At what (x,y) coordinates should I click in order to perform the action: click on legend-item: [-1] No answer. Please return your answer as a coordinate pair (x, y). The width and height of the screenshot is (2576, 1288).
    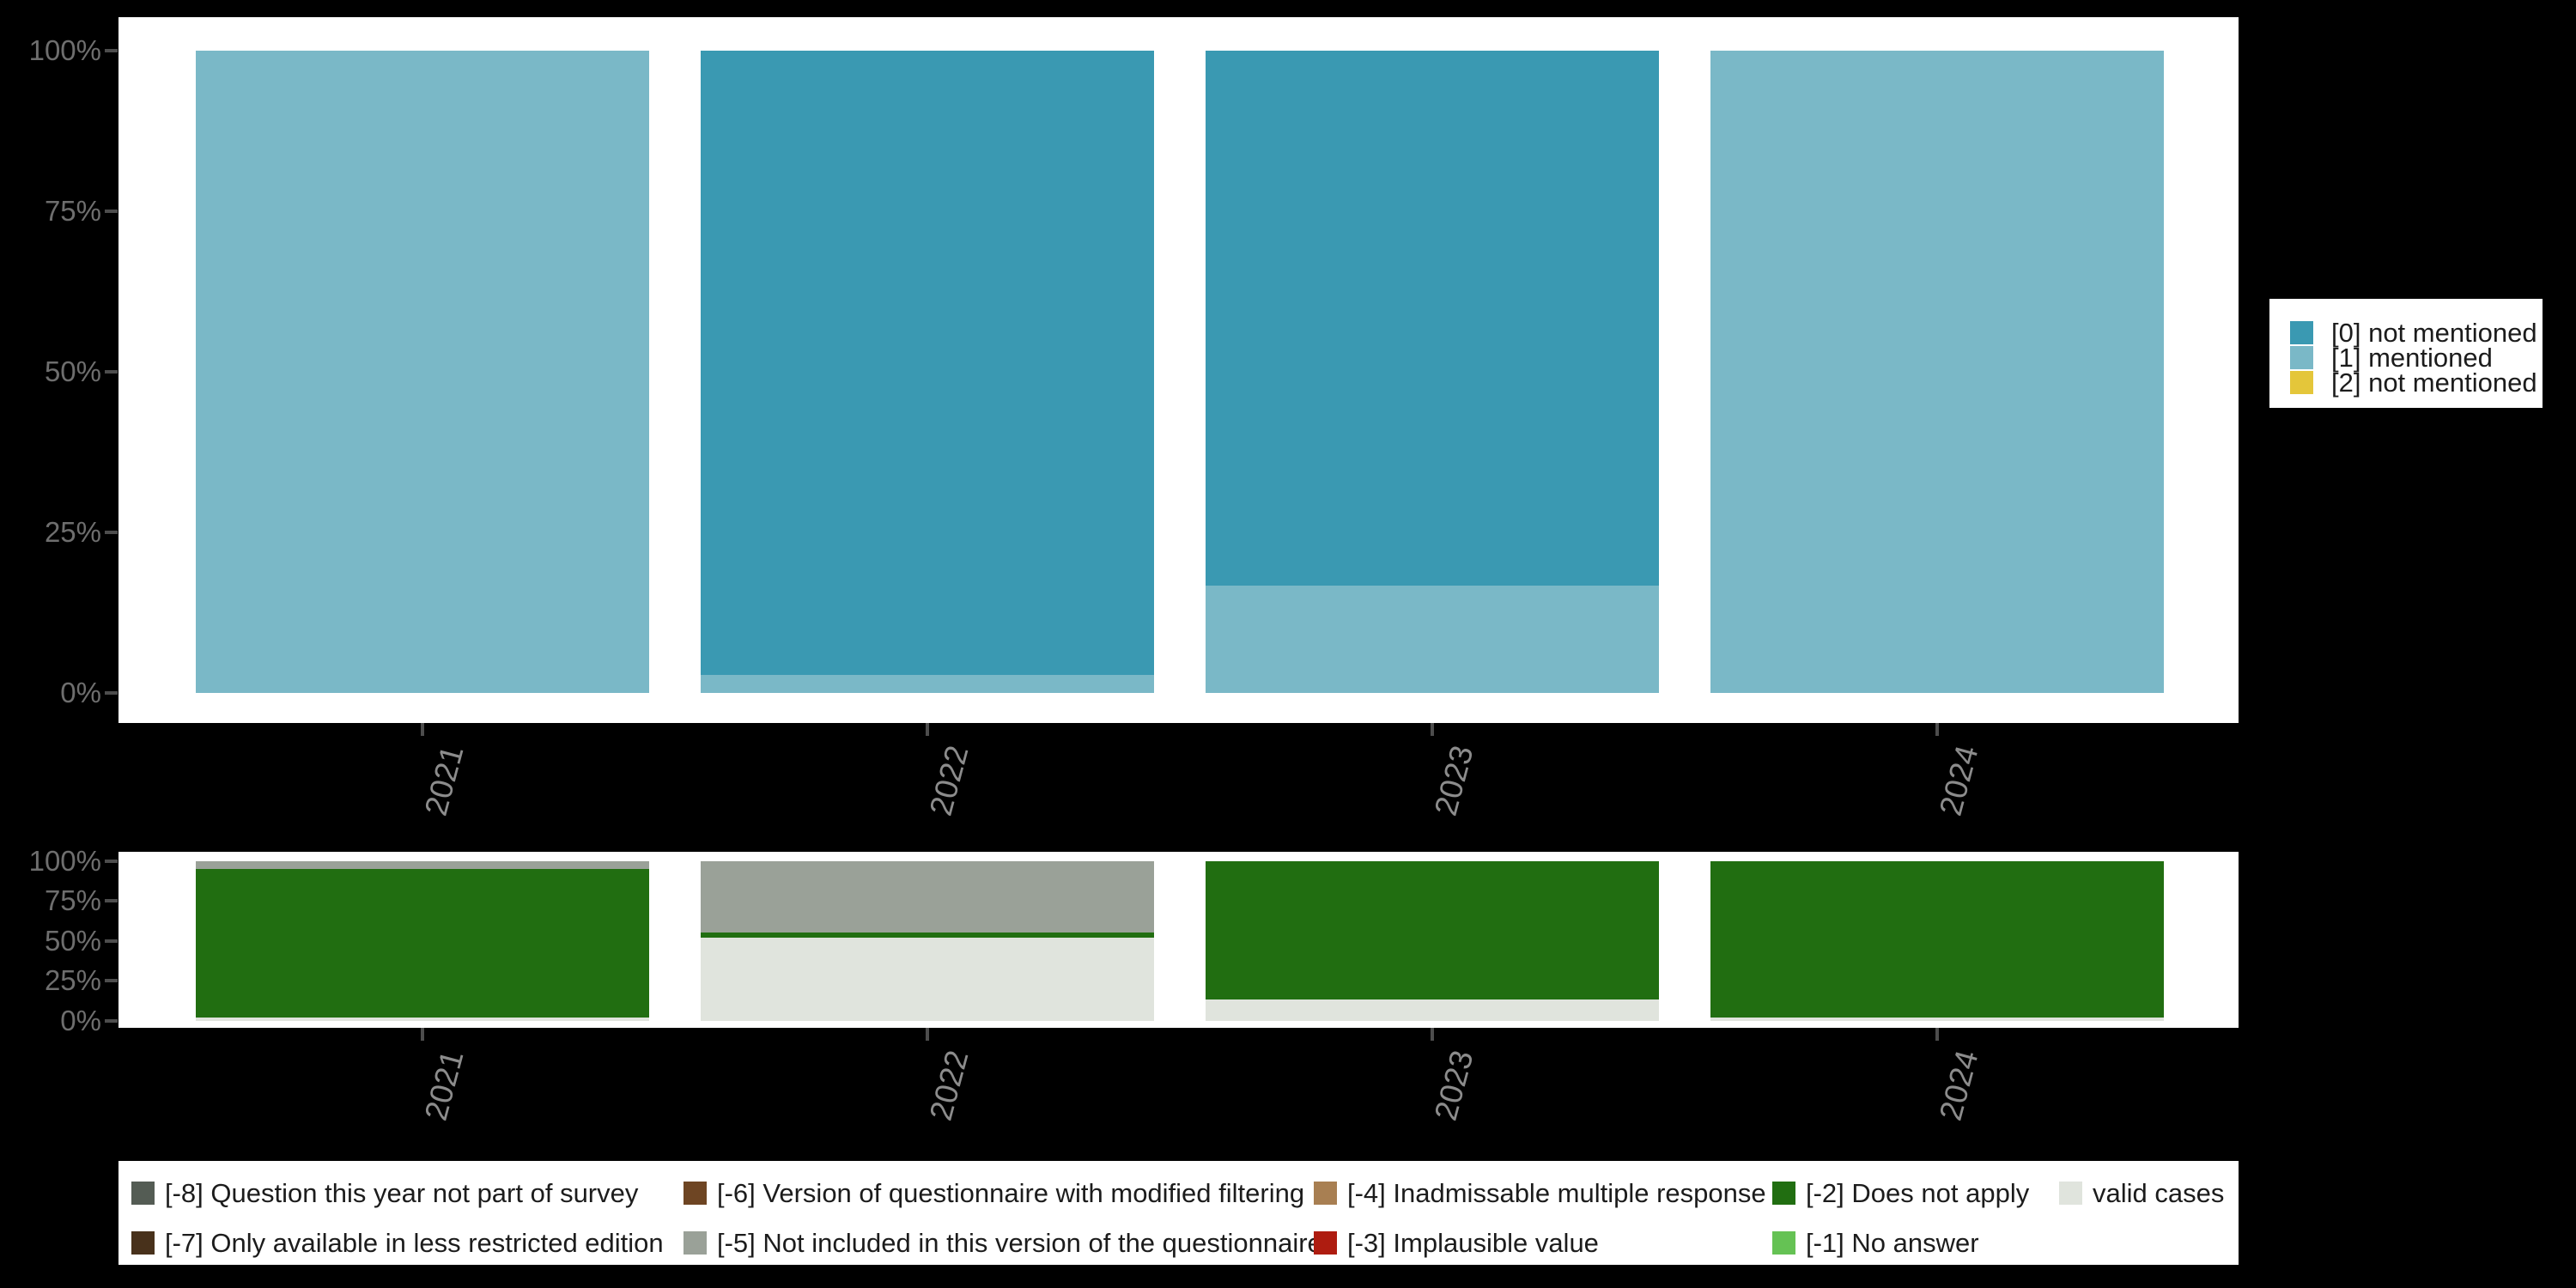
    Looking at the image, I should click on (1875, 1243).